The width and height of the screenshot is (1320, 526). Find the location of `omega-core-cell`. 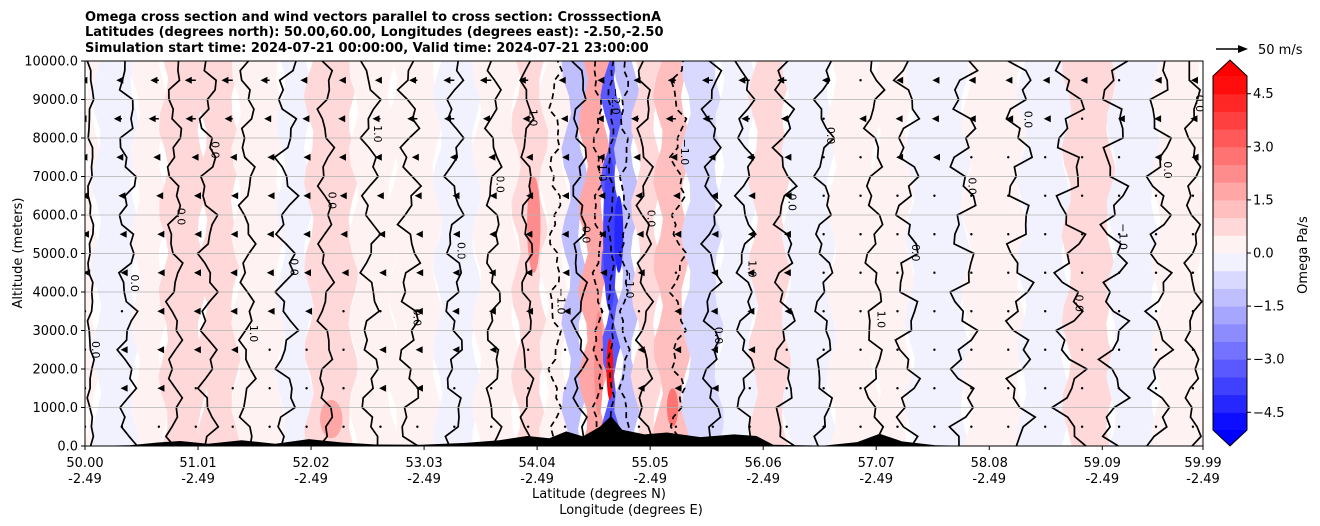

omega-core-cell is located at coordinates (599, 363).